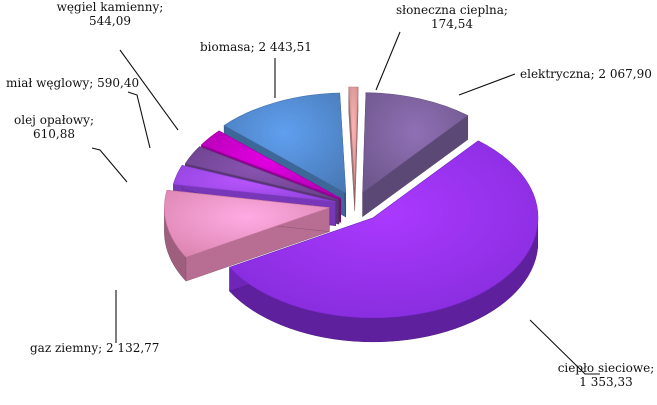 The image size is (657, 405). I want to click on leader-line-sloneczna-cieplna, so click(388, 61).